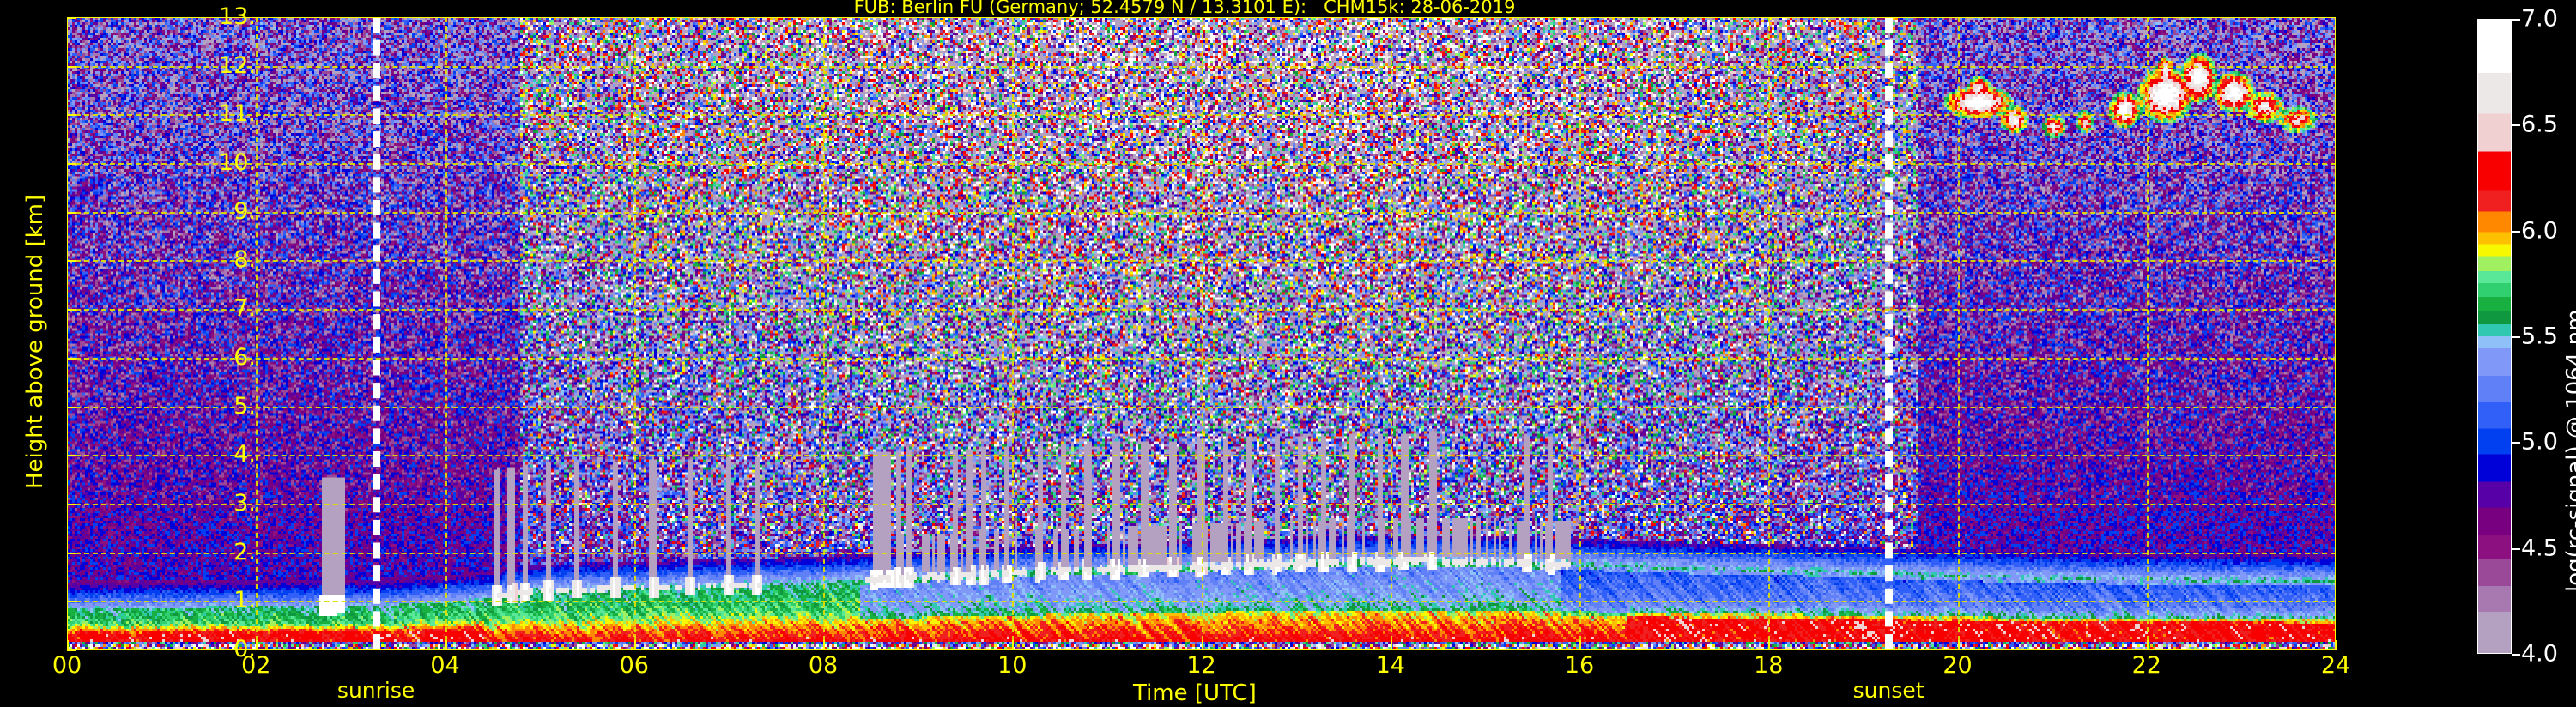  What do you see at coordinates (1888, 690) in the screenshot?
I see `sunset-label: sunset` at bounding box center [1888, 690].